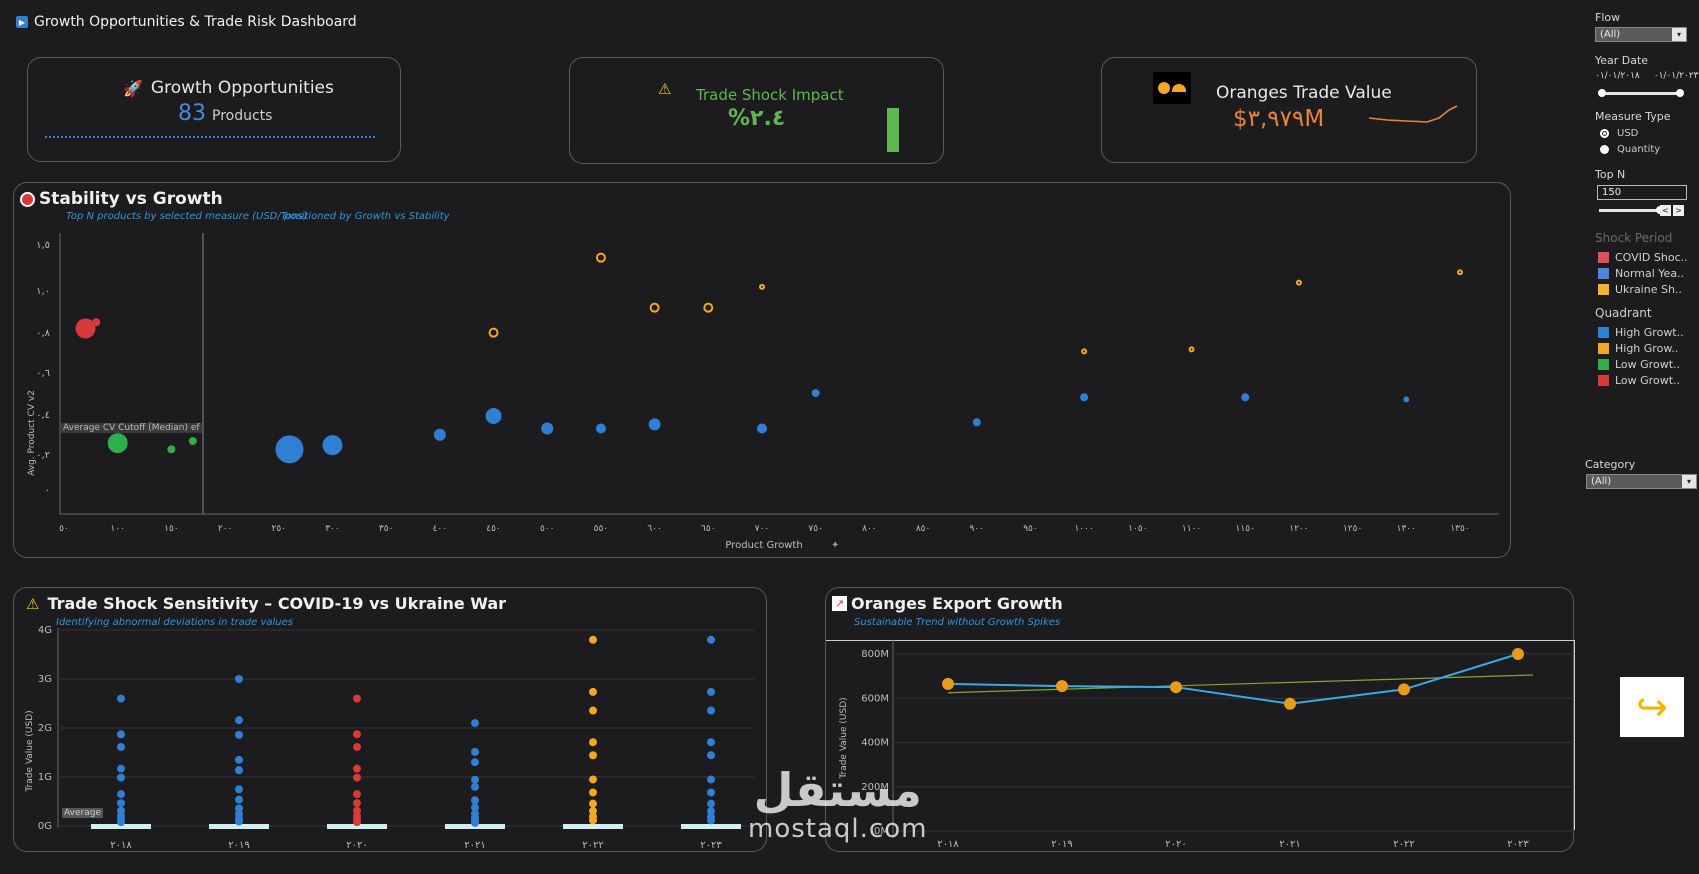  I want to click on y-tick-label: 400M, so click(875, 743).